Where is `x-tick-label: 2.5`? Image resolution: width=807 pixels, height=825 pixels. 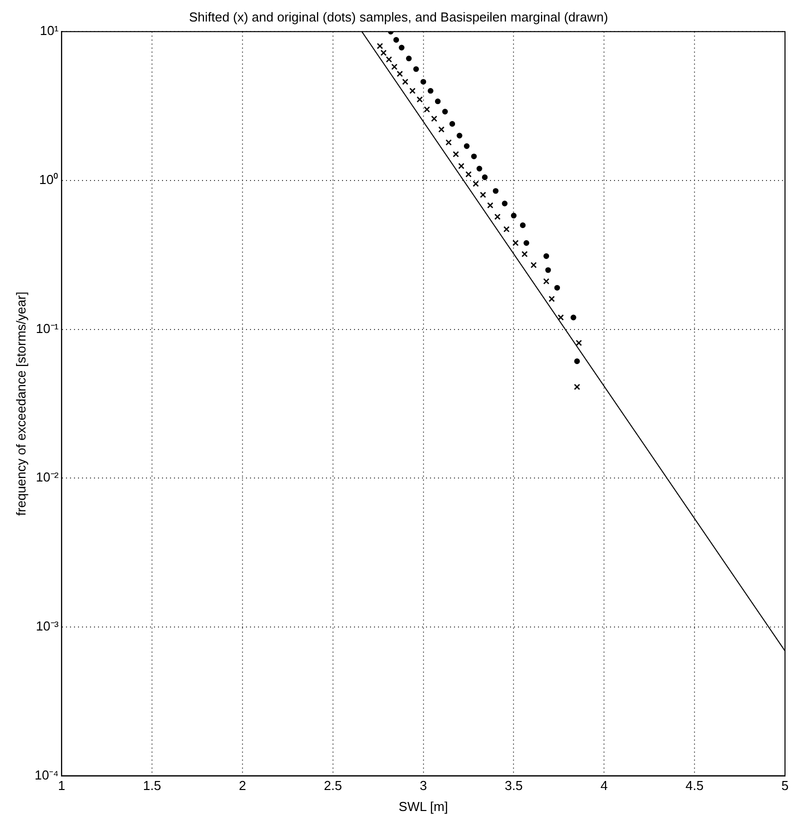 x-tick-label: 2.5 is located at coordinates (333, 786).